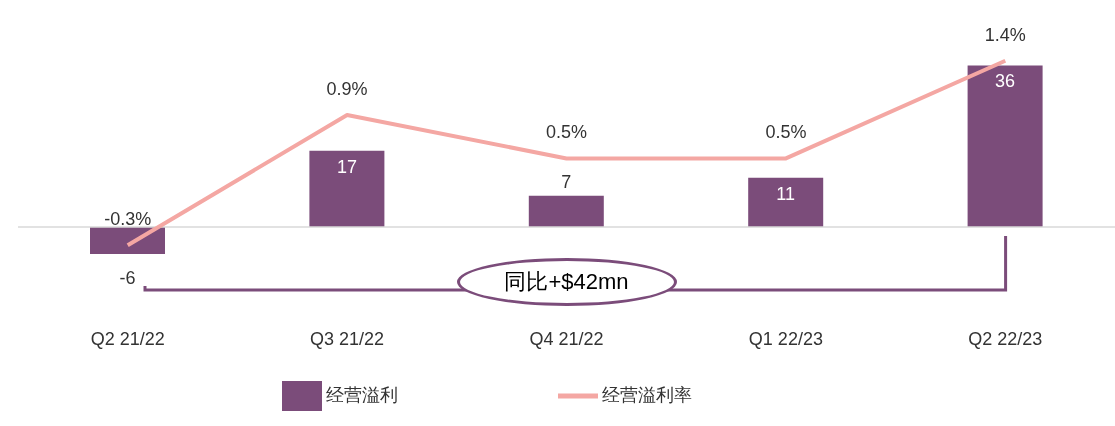  What do you see at coordinates (1005, 338) in the screenshot?
I see `x-tick-label: Q2 22/23` at bounding box center [1005, 338].